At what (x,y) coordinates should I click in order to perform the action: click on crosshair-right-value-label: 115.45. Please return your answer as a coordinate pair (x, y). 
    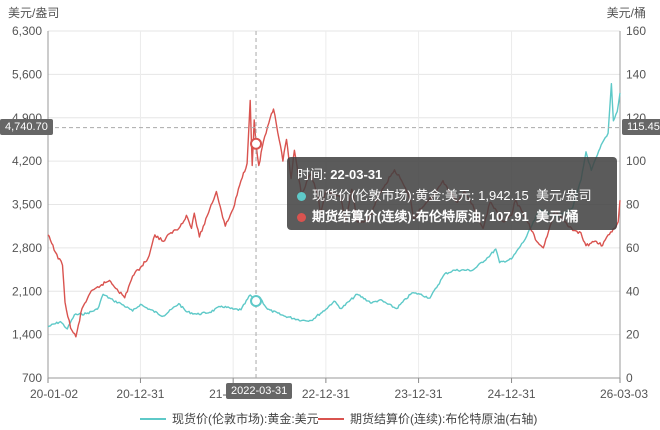
    Looking at the image, I should click on (641, 126).